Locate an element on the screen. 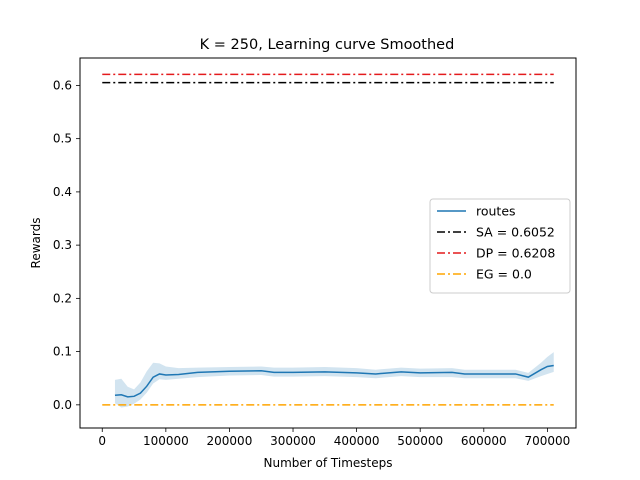  legend-label-0: routes is located at coordinates (496, 211).